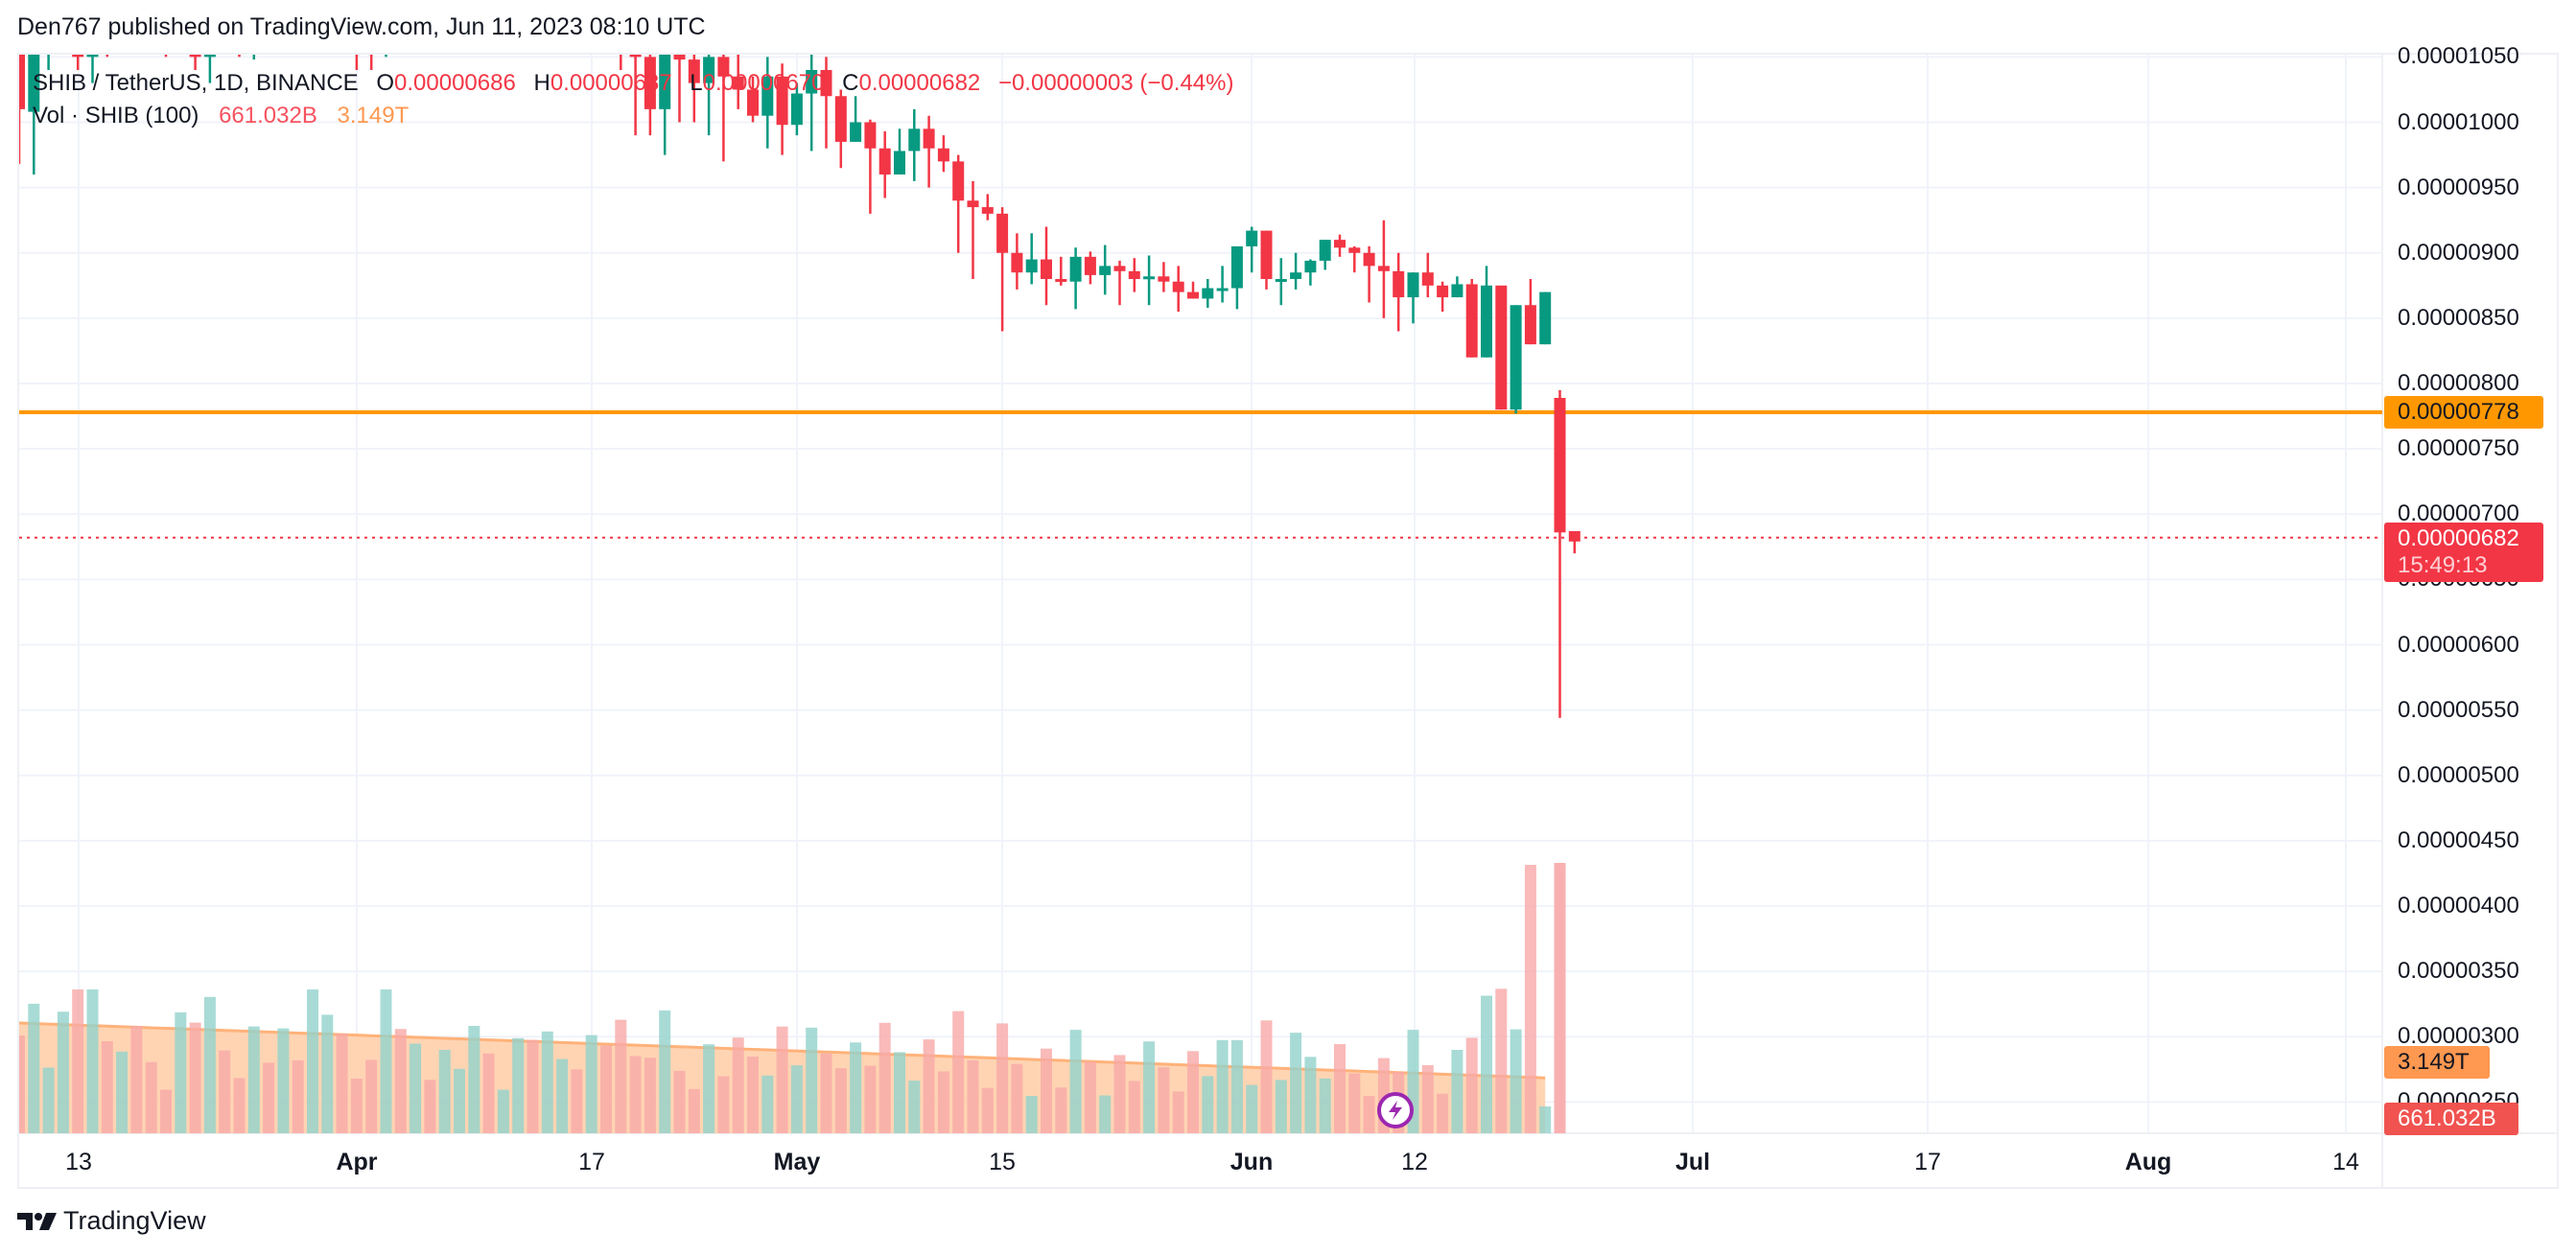 The image size is (2576, 1256). I want to click on last-price-tag: 0.00000682 15:49:13, so click(2463, 552).